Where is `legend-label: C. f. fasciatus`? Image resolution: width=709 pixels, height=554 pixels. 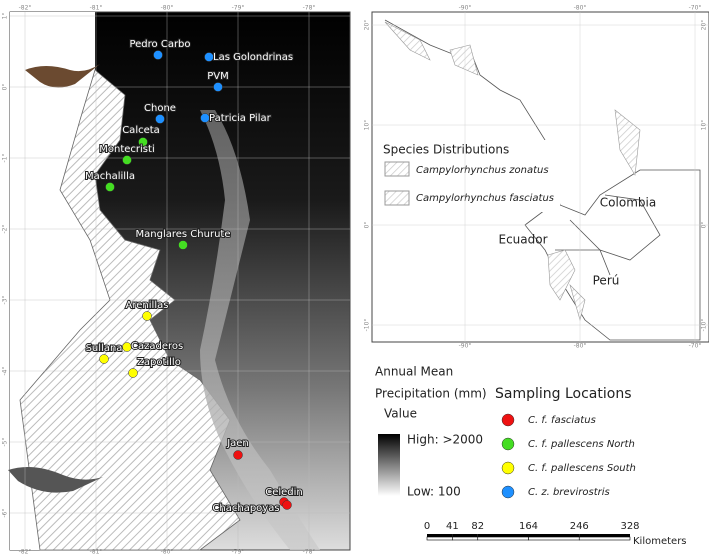
legend-label: C. f. fasciatus is located at coordinates (562, 420).